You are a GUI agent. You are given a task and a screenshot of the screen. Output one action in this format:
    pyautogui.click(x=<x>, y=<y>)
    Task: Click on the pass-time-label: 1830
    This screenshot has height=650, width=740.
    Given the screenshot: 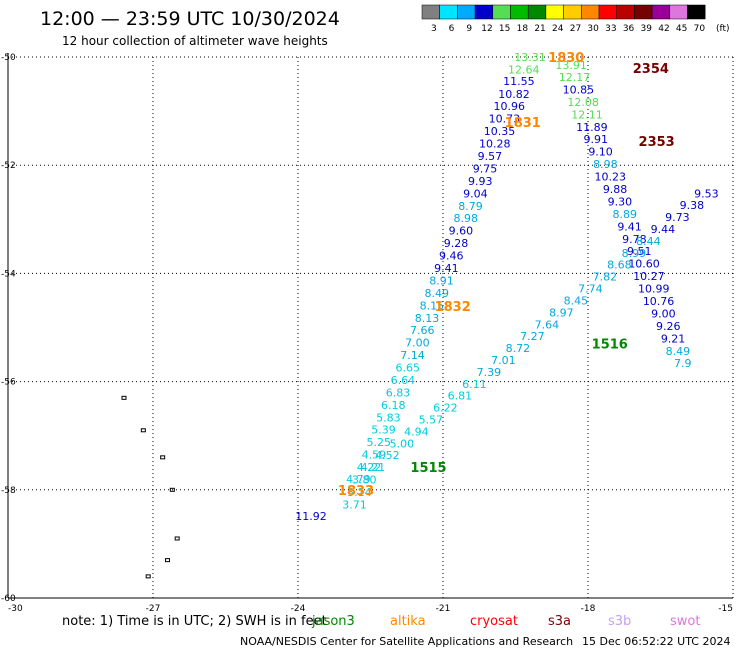 What is the action you would take?
    pyautogui.click(x=566, y=58)
    